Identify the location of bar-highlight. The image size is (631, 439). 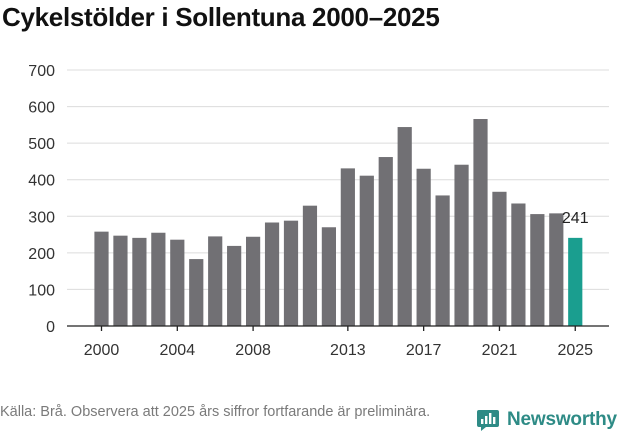
(575, 281).